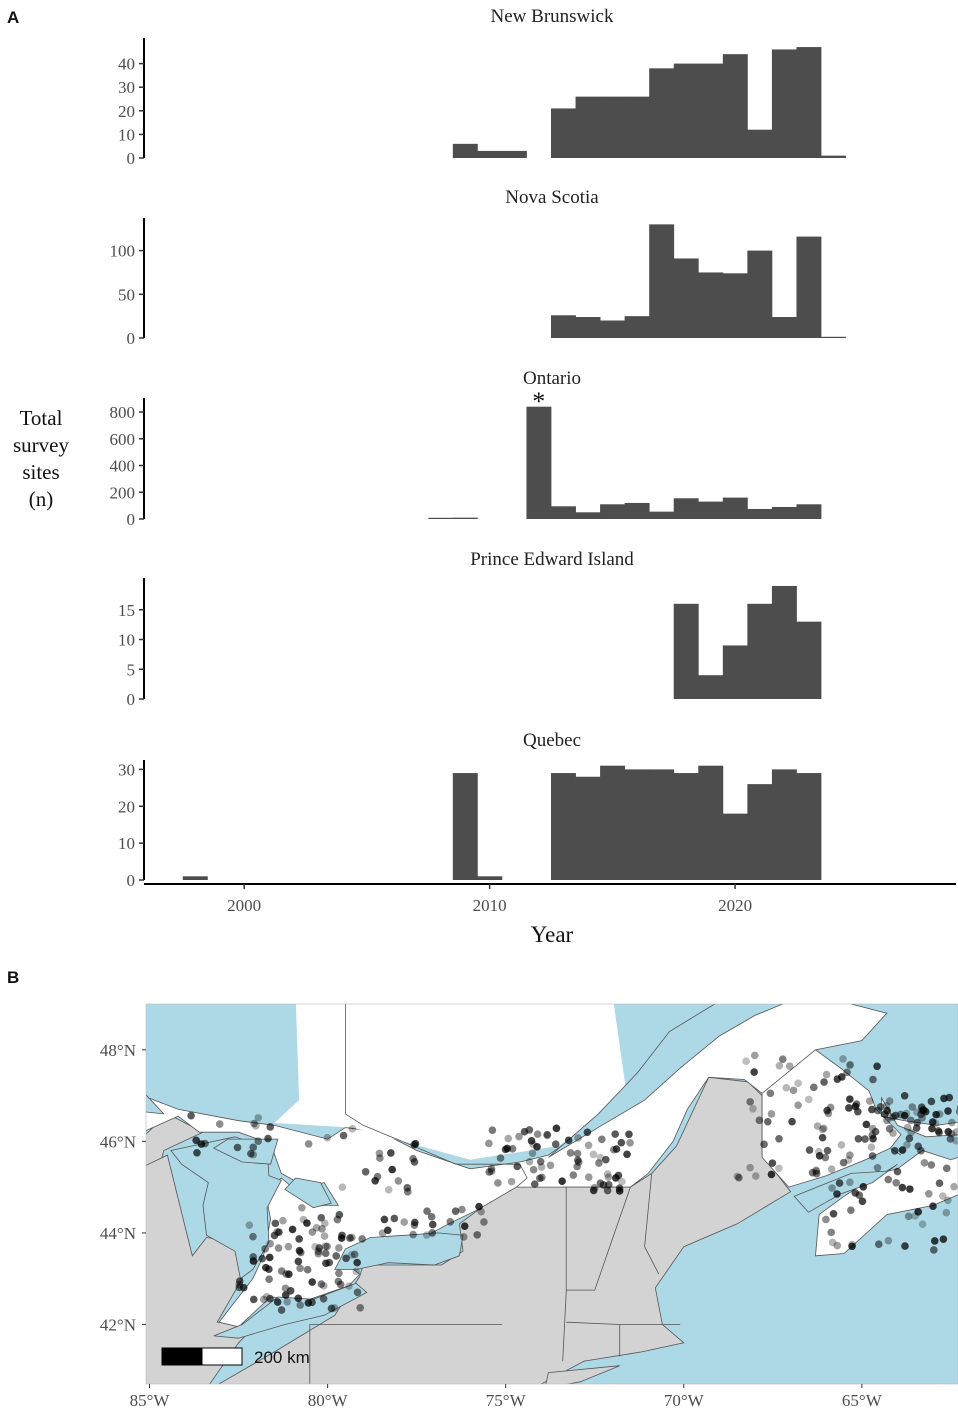 The height and width of the screenshot is (1416, 958). What do you see at coordinates (41, 418) in the screenshot?
I see `y-axis-title-word: Total` at bounding box center [41, 418].